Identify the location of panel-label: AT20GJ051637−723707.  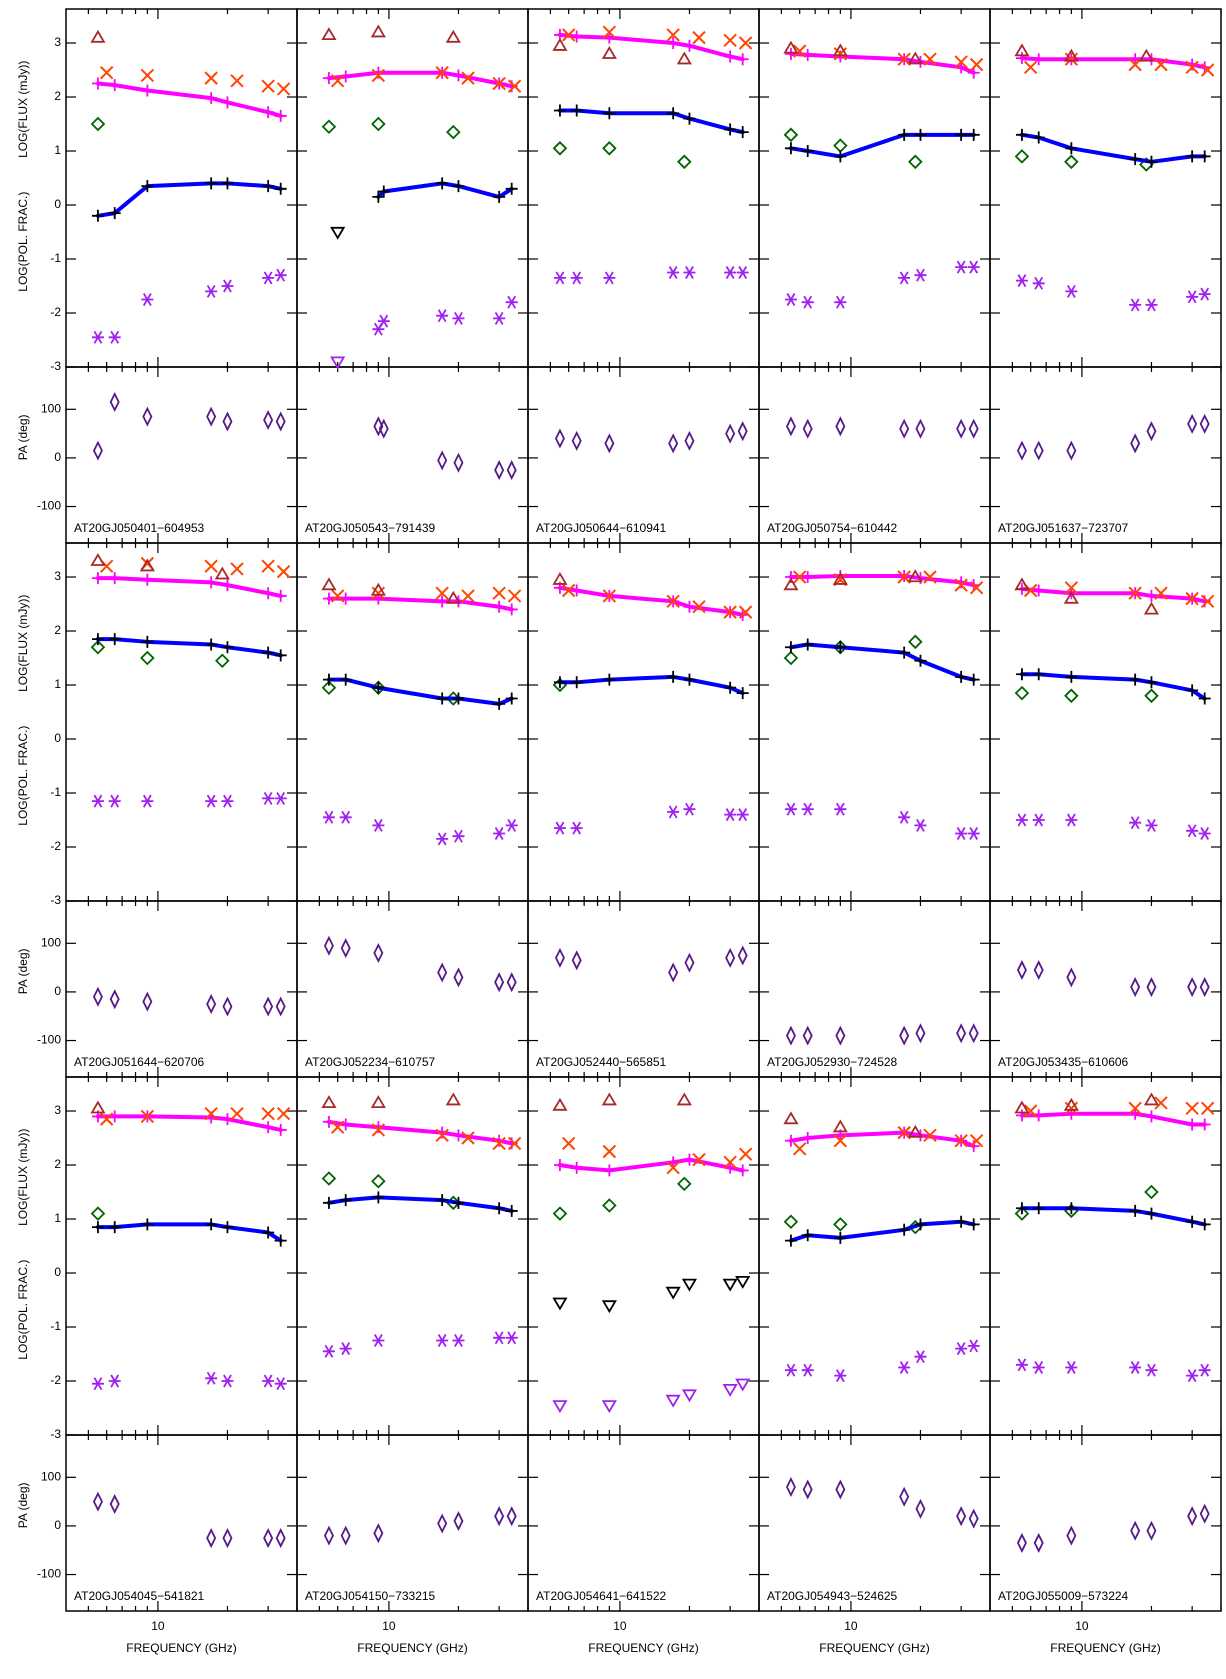
(1063, 528).